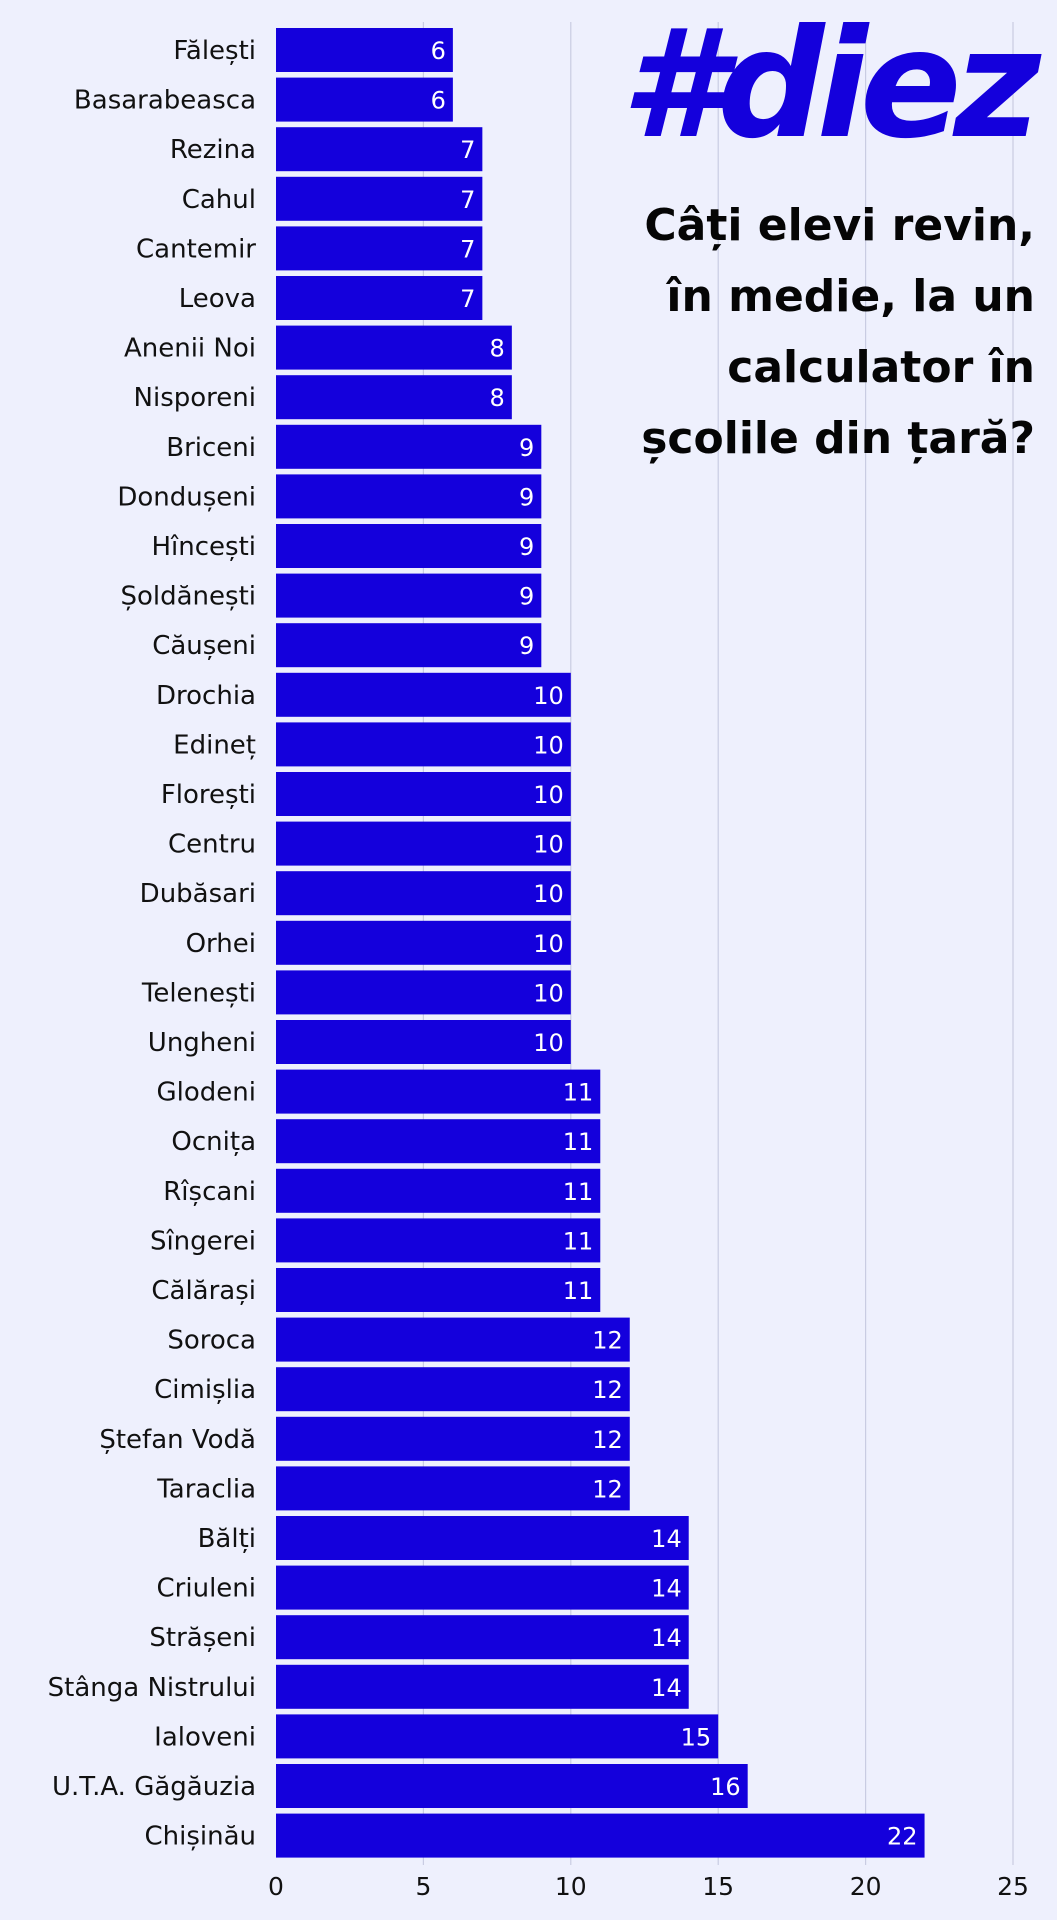  I want to click on category-label: Dubăsari, so click(198, 894).